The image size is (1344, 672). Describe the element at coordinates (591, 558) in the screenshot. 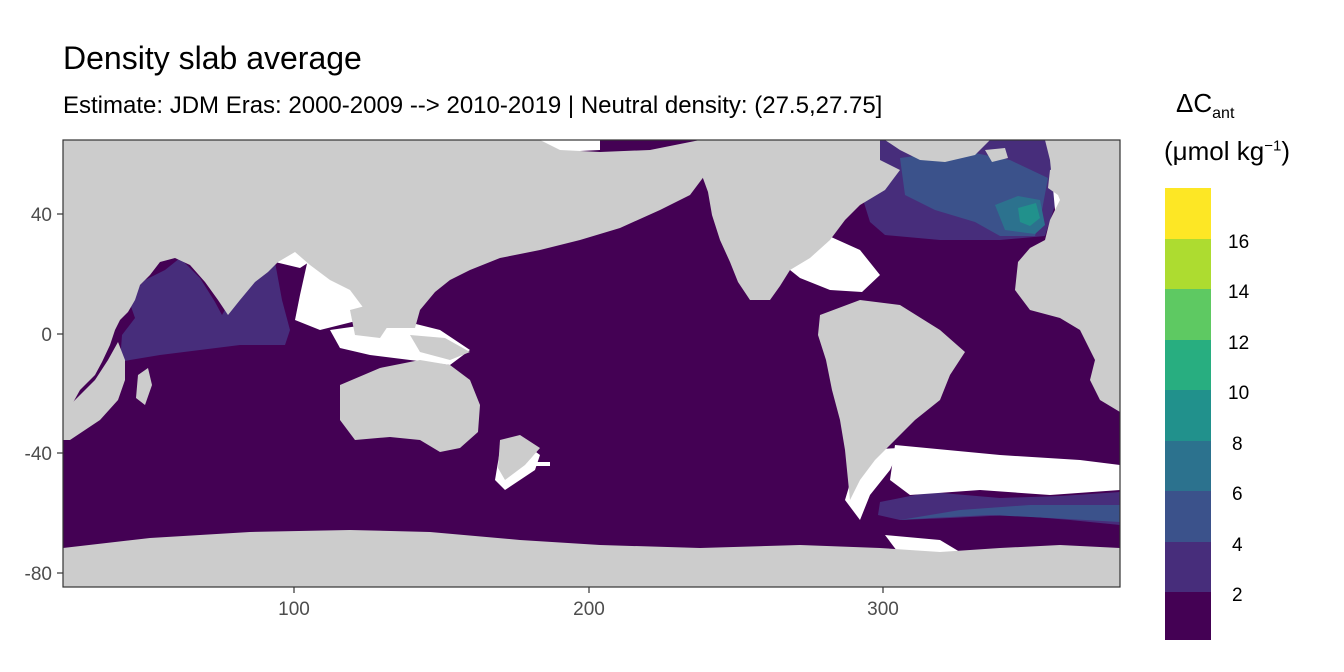

I see `antarctica-land` at that location.